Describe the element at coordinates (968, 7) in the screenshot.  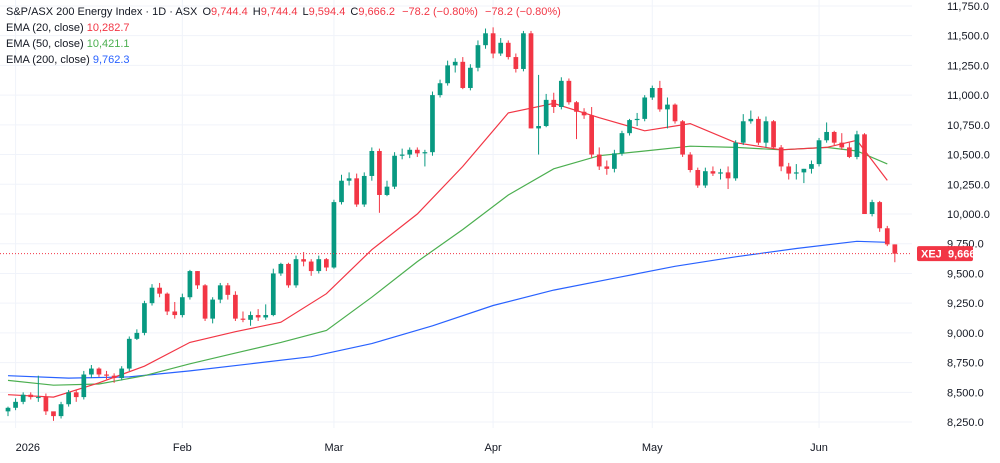
I see `price-tick-label: 11,750.0` at that location.